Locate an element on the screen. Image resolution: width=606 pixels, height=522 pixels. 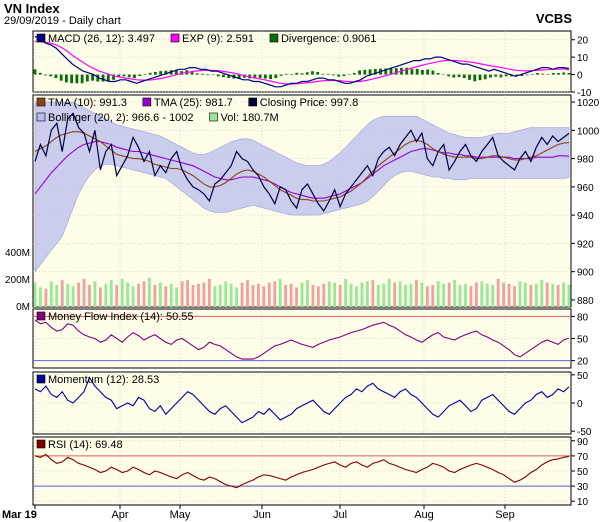
y-tick-label: 0 is located at coordinates (580, 76).